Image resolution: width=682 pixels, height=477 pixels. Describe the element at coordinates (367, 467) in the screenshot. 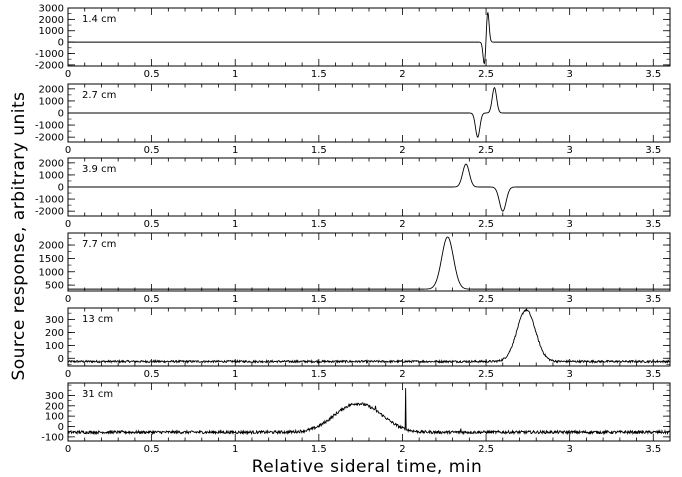

I see `x-axis-title: Relative sideral time, min` at that location.